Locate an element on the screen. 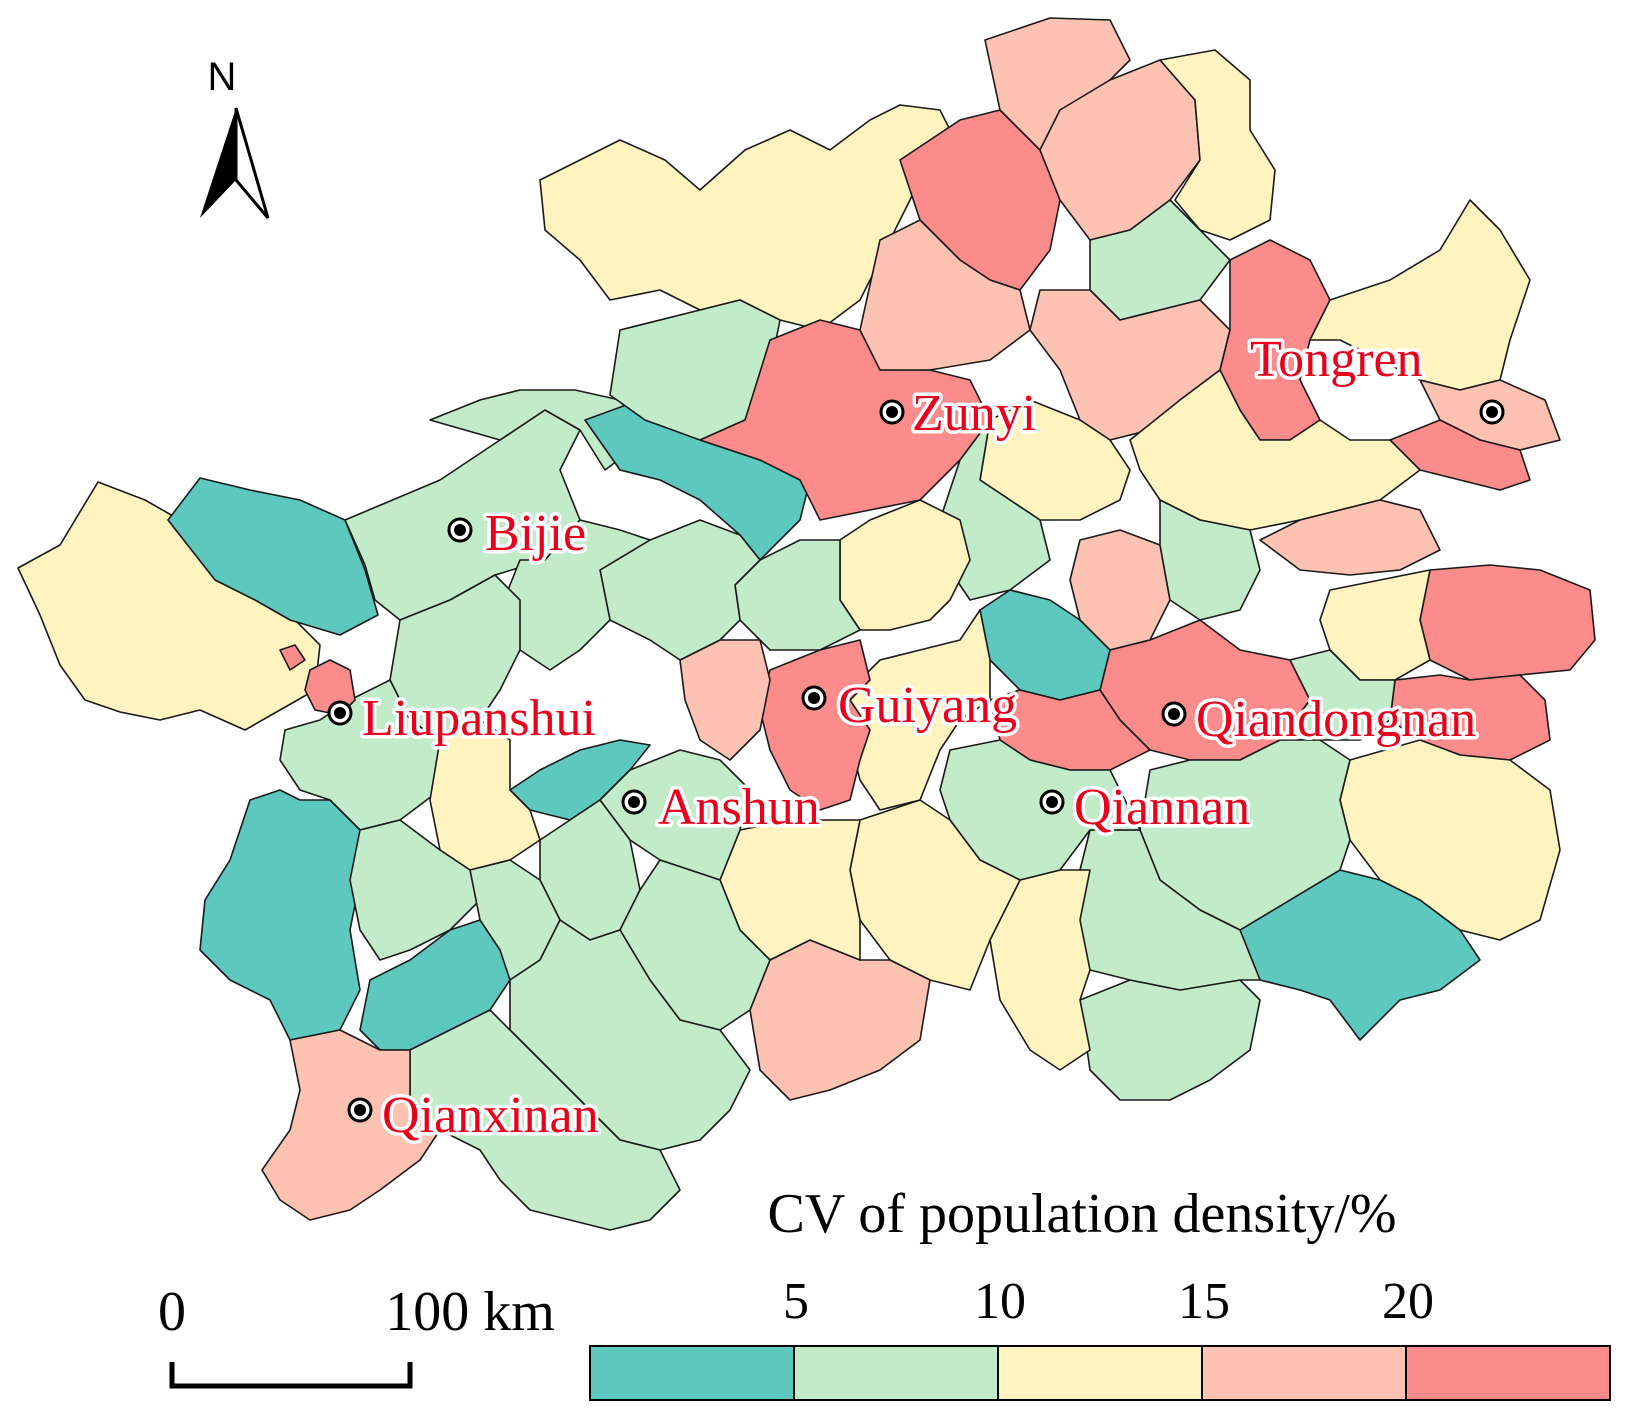  city-marker-liupanshui: Liupanshui is located at coordinates (463, 719).